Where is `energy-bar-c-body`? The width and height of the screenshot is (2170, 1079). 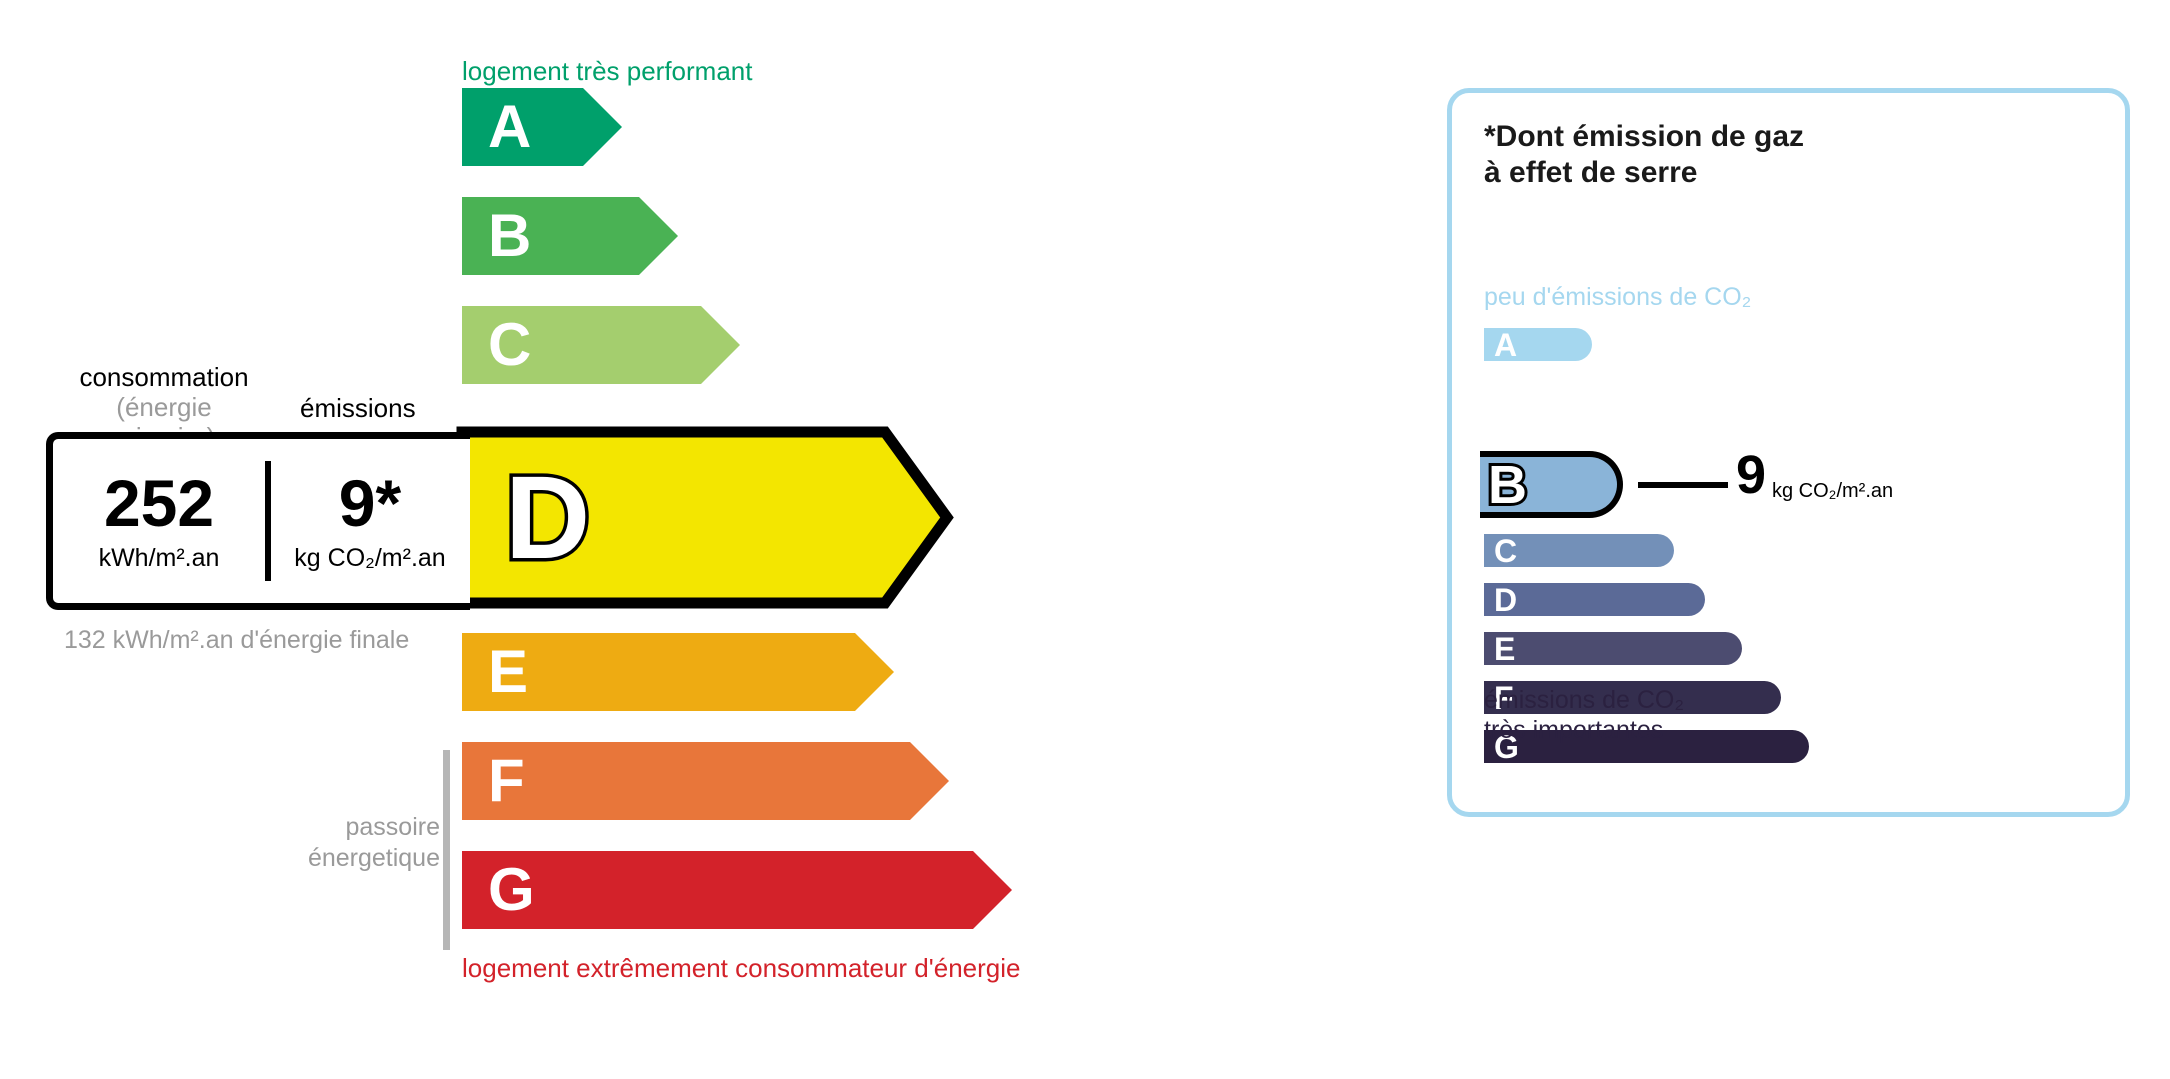
energy-bar-c-body is located at coordinates (581, 345).